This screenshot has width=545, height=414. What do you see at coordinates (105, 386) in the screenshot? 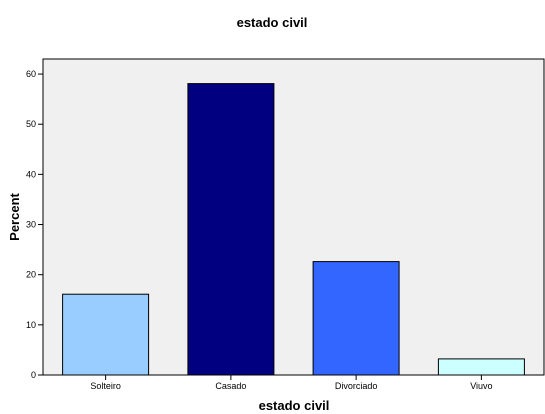
I see `x-tick-label-solteiro: Solteiro` at bounding box center [105, 386].